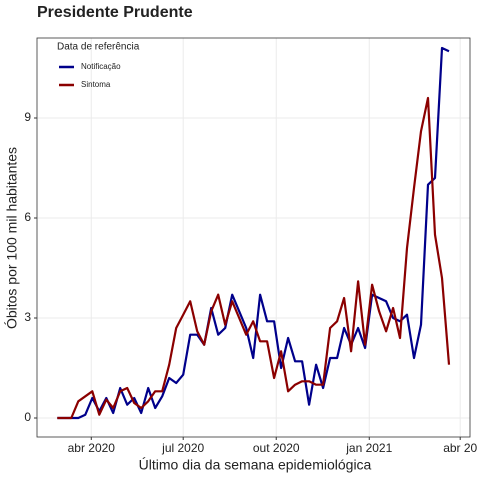 The image size is (480, 480). What do you see at coordinates (27, 317) in the screenshot?
I see `y-tick-label: 3` at bounding box center [27, 317].